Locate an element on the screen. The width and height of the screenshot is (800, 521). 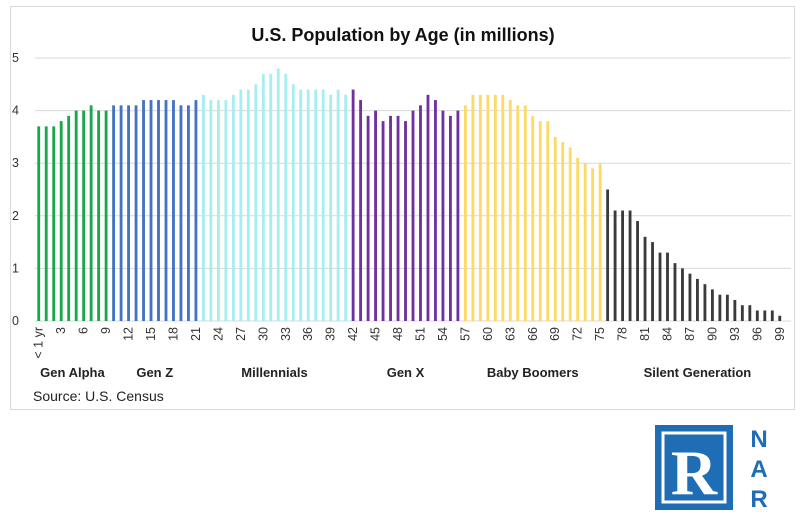
x-tick-label: 96 is located at coordinates (757, 334).